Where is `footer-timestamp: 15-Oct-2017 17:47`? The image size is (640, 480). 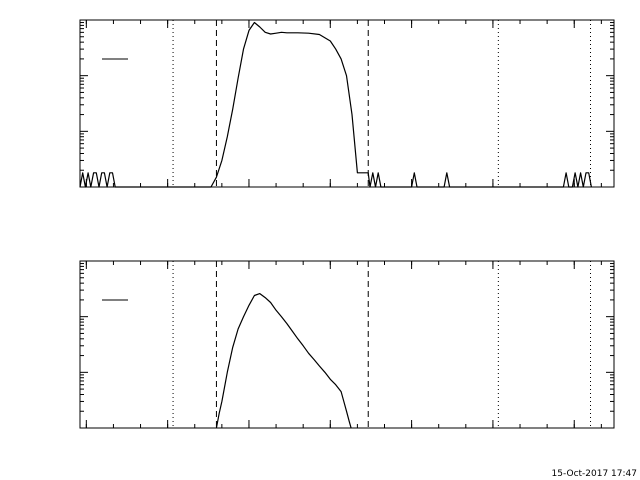 footer-timestamp: 15-Oct-2017 17:47 is located at coordinates (594, 474).